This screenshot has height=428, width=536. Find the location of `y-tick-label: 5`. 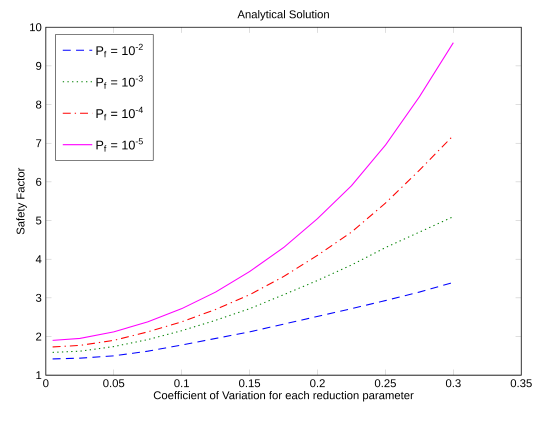

y-tick-label: 5 is located at coordinates (39, 220).